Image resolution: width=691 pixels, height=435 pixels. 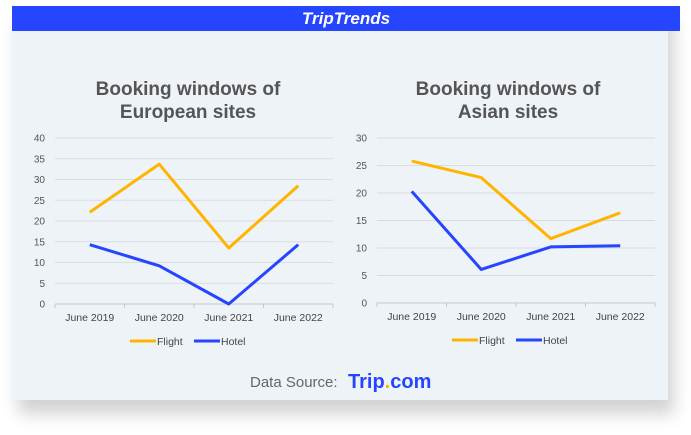 I want to click on title-line: Asian sites, so click(x=508, y=112).